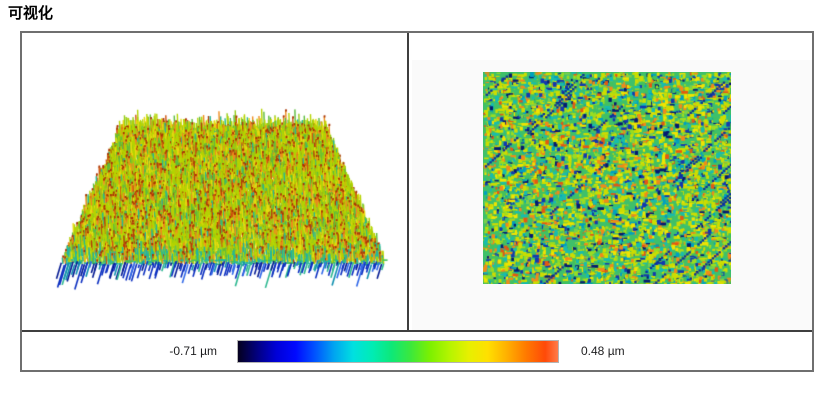 The image size is (826, 410). What do you see at coordinates (417, 331) in the screenshot?
I see `colorbar-divider` at bounding box center [417, 331].